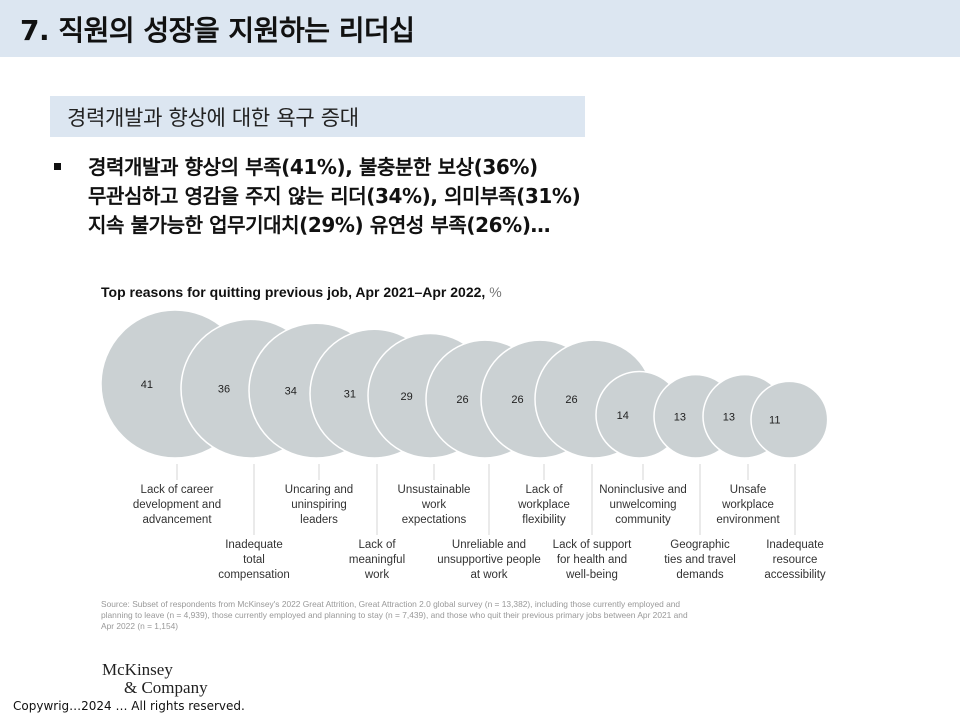  Describe the element at coordinates (213, 118) in the screenshot. I see `subtitle-text: 경력개발과 향상에 대한 욕구 증대` at that location.